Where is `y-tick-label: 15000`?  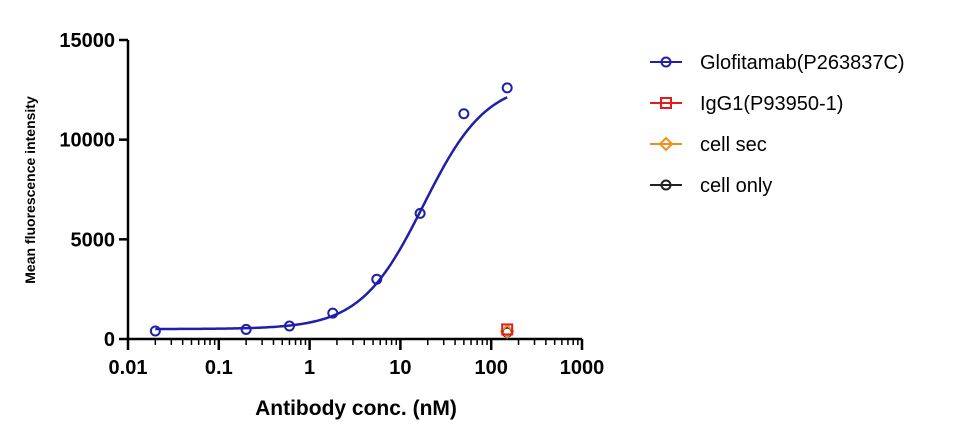 y-tick-label: 15000 is located at coordinates (87, 41).